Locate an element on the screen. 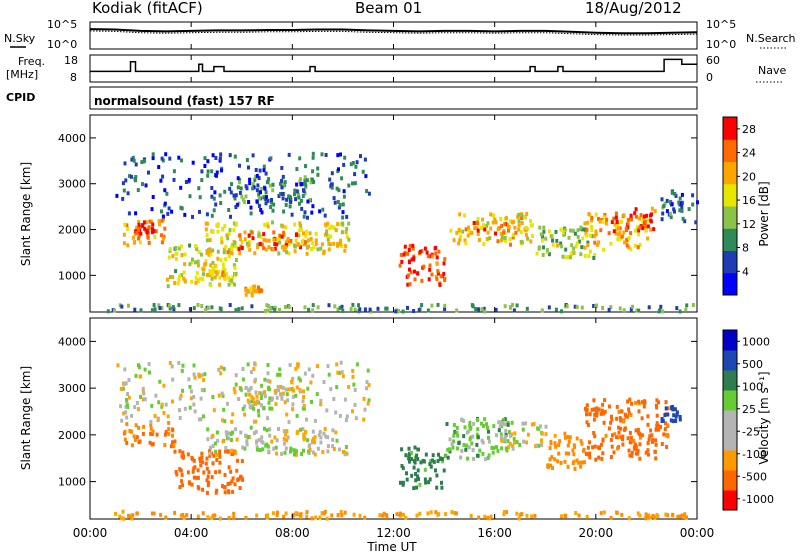 The image size is (800, 554). sky-left-label: N.Sky is located at coordinates (20, 38).